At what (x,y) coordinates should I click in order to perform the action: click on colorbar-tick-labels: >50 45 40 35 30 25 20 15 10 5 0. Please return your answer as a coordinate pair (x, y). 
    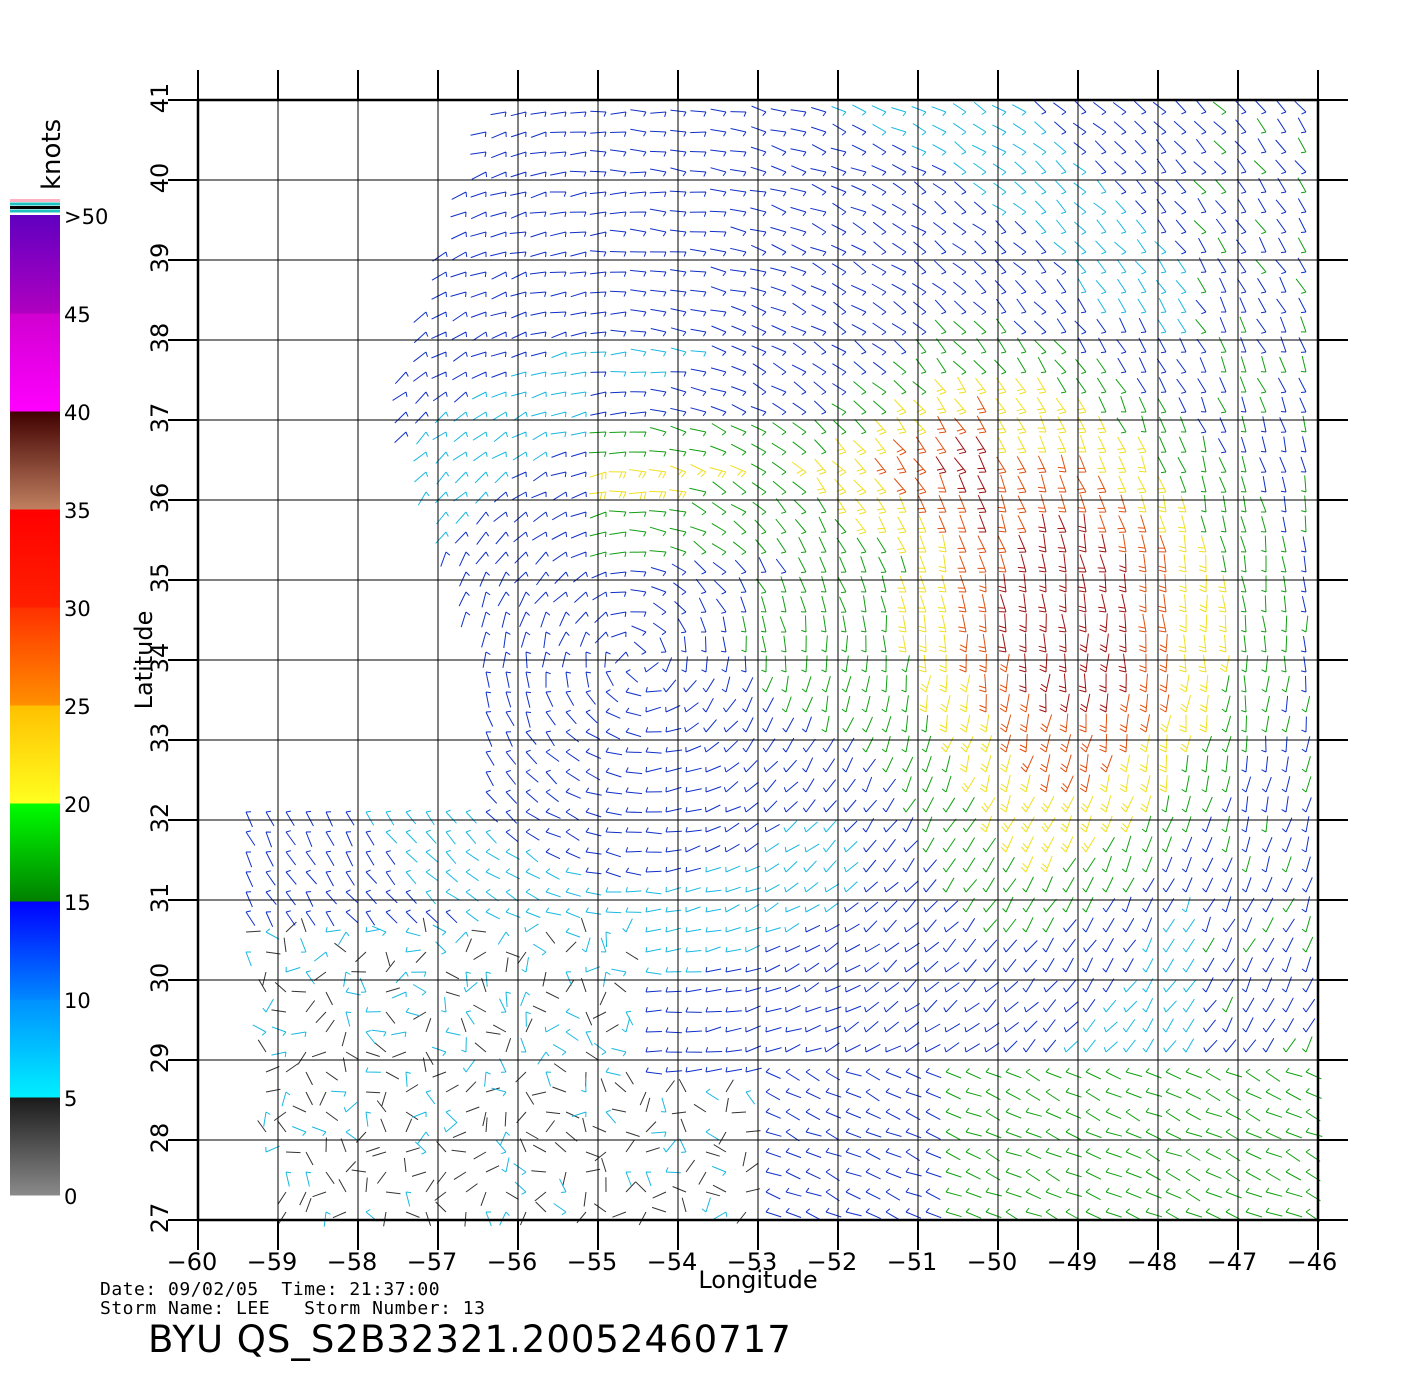
    Looking at the image, I should click on (86, 707).